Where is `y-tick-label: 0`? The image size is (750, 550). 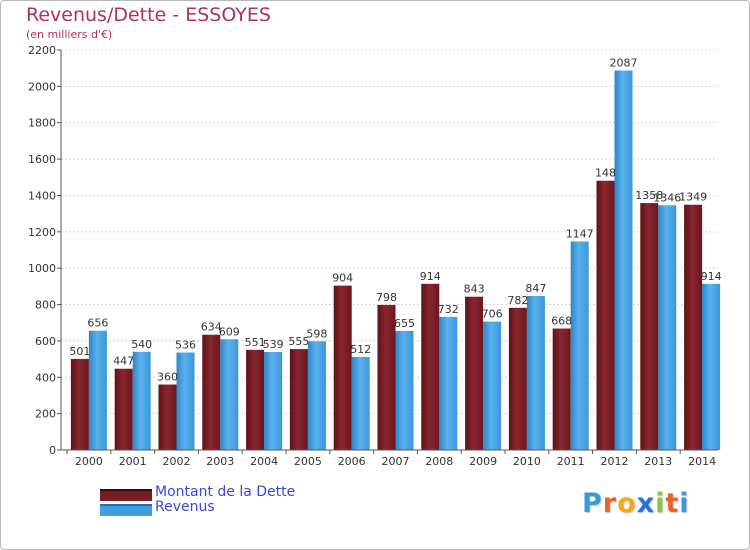 y-tick-label: 0 is located at coordinates (52, 450).